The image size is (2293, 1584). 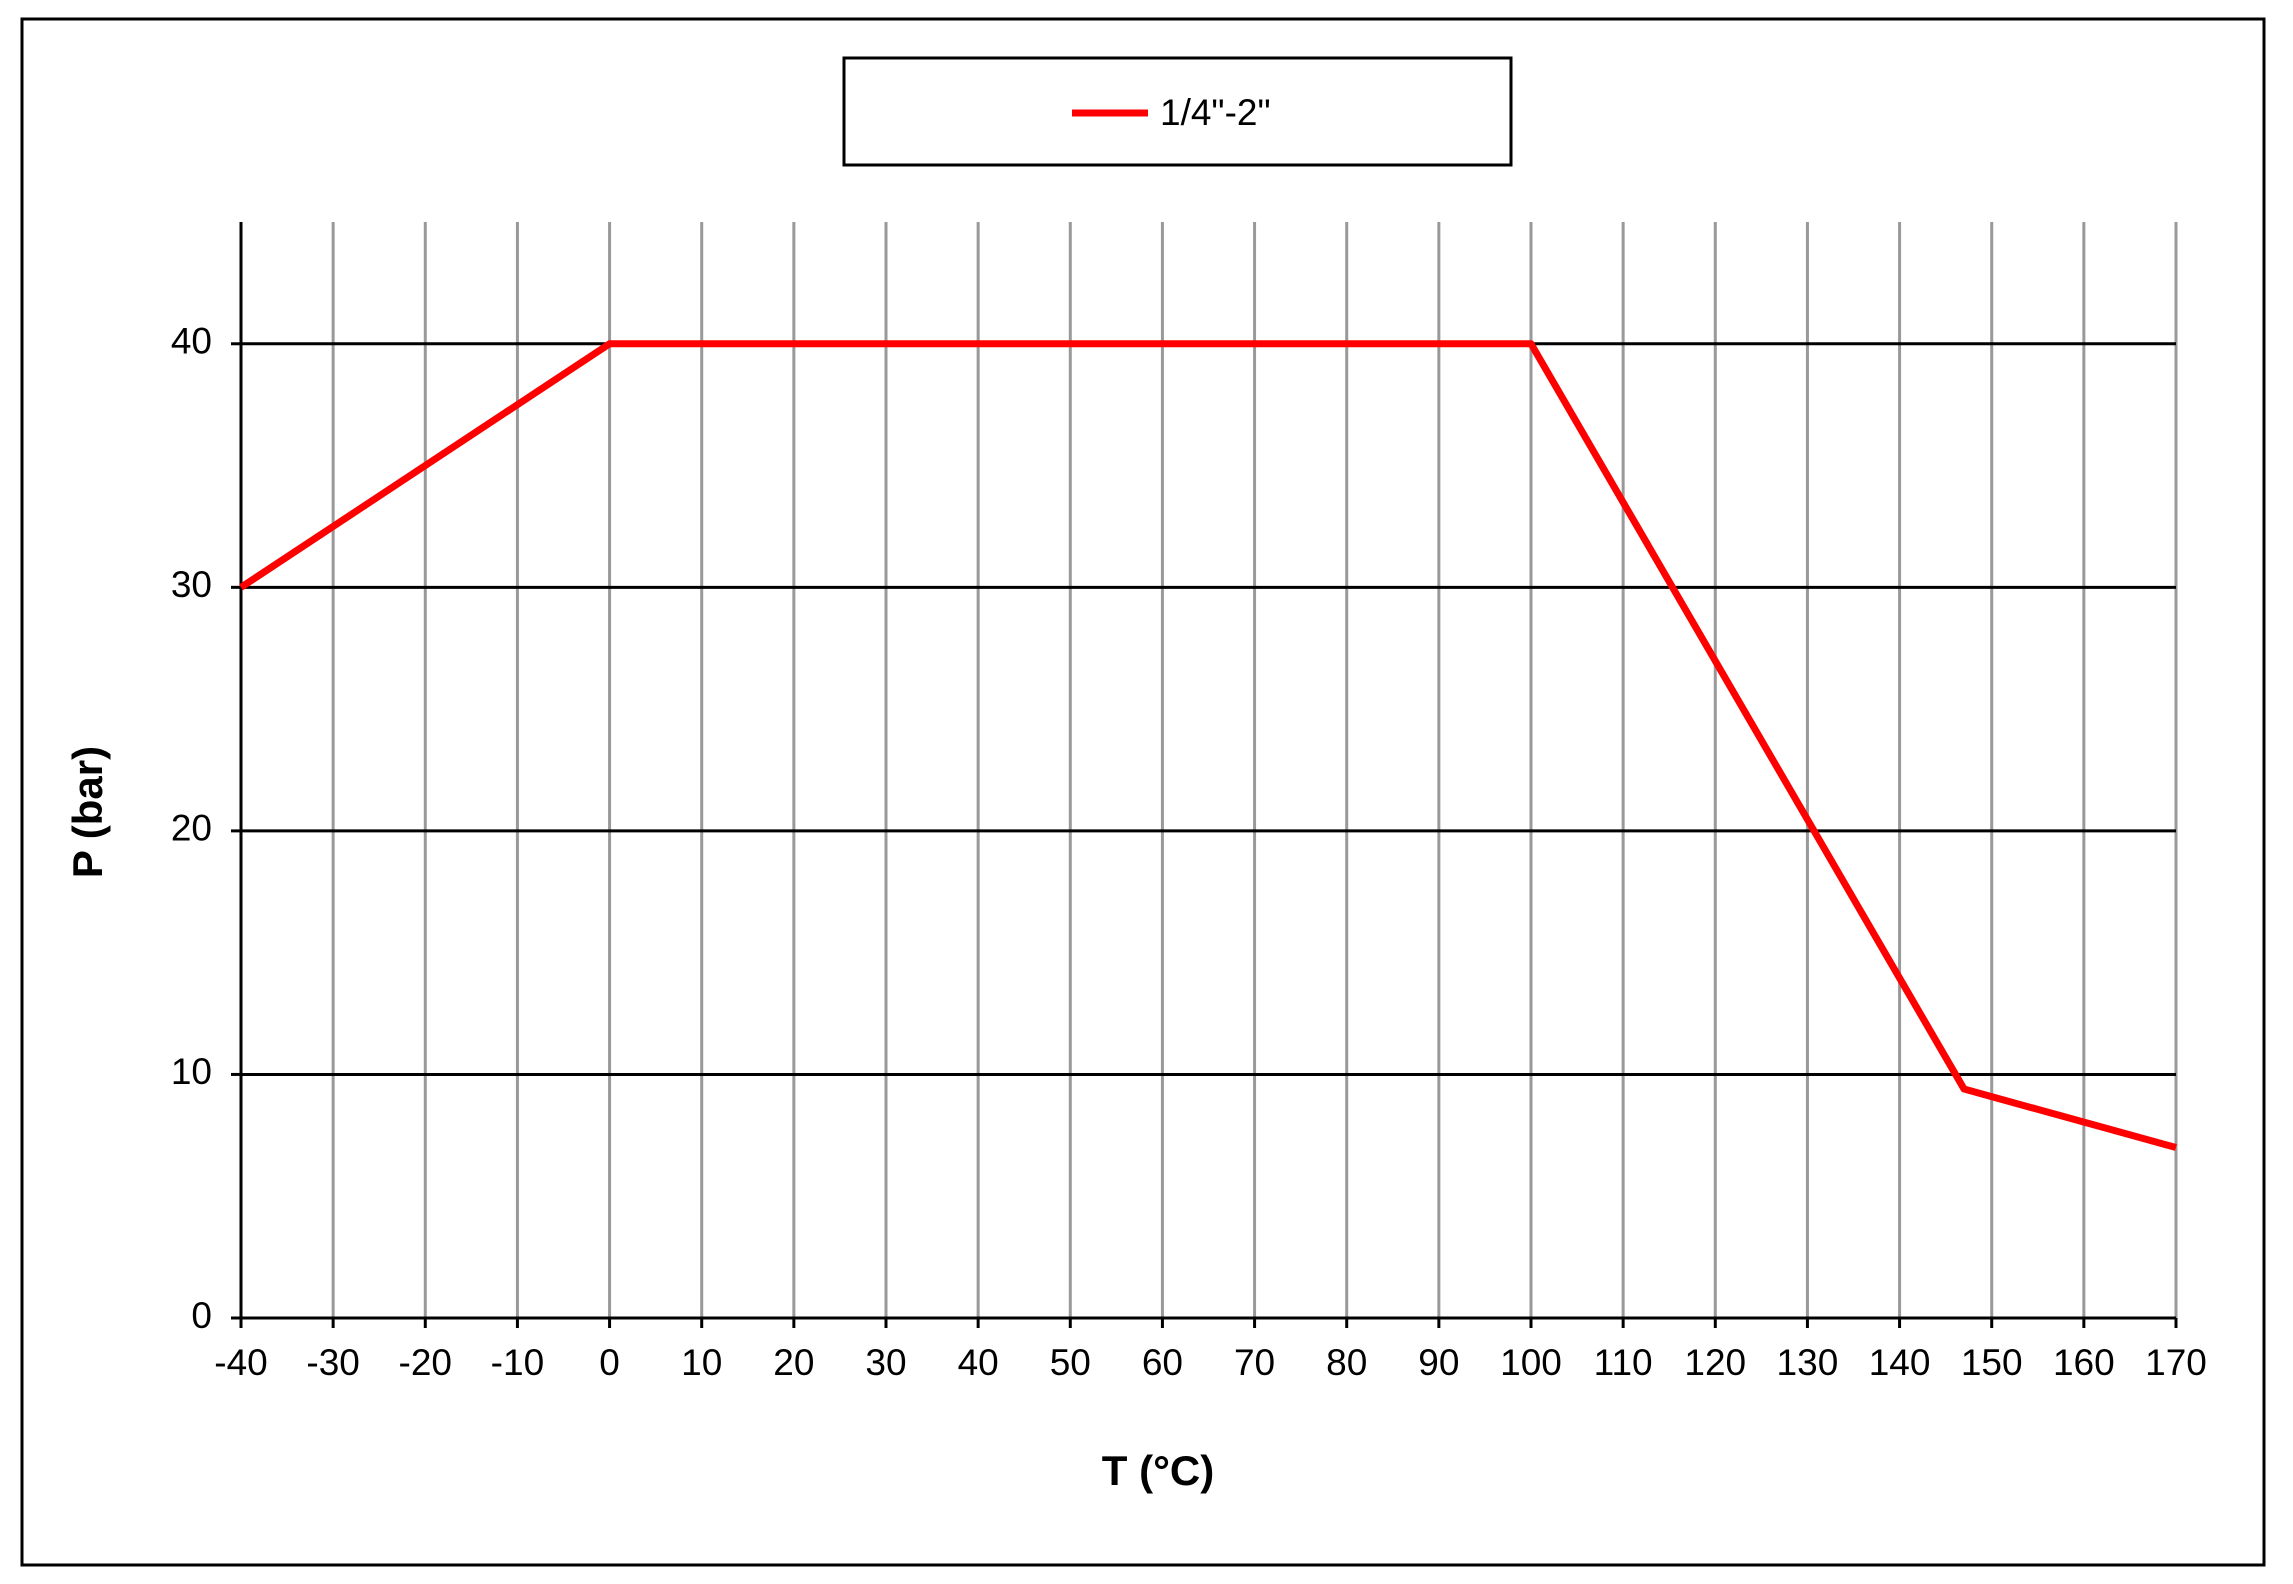 What do you see at coordinates (1070, 1362) in the screenshot?
I see `x-tick-label: 50` at bounding box center [1070, 1362].